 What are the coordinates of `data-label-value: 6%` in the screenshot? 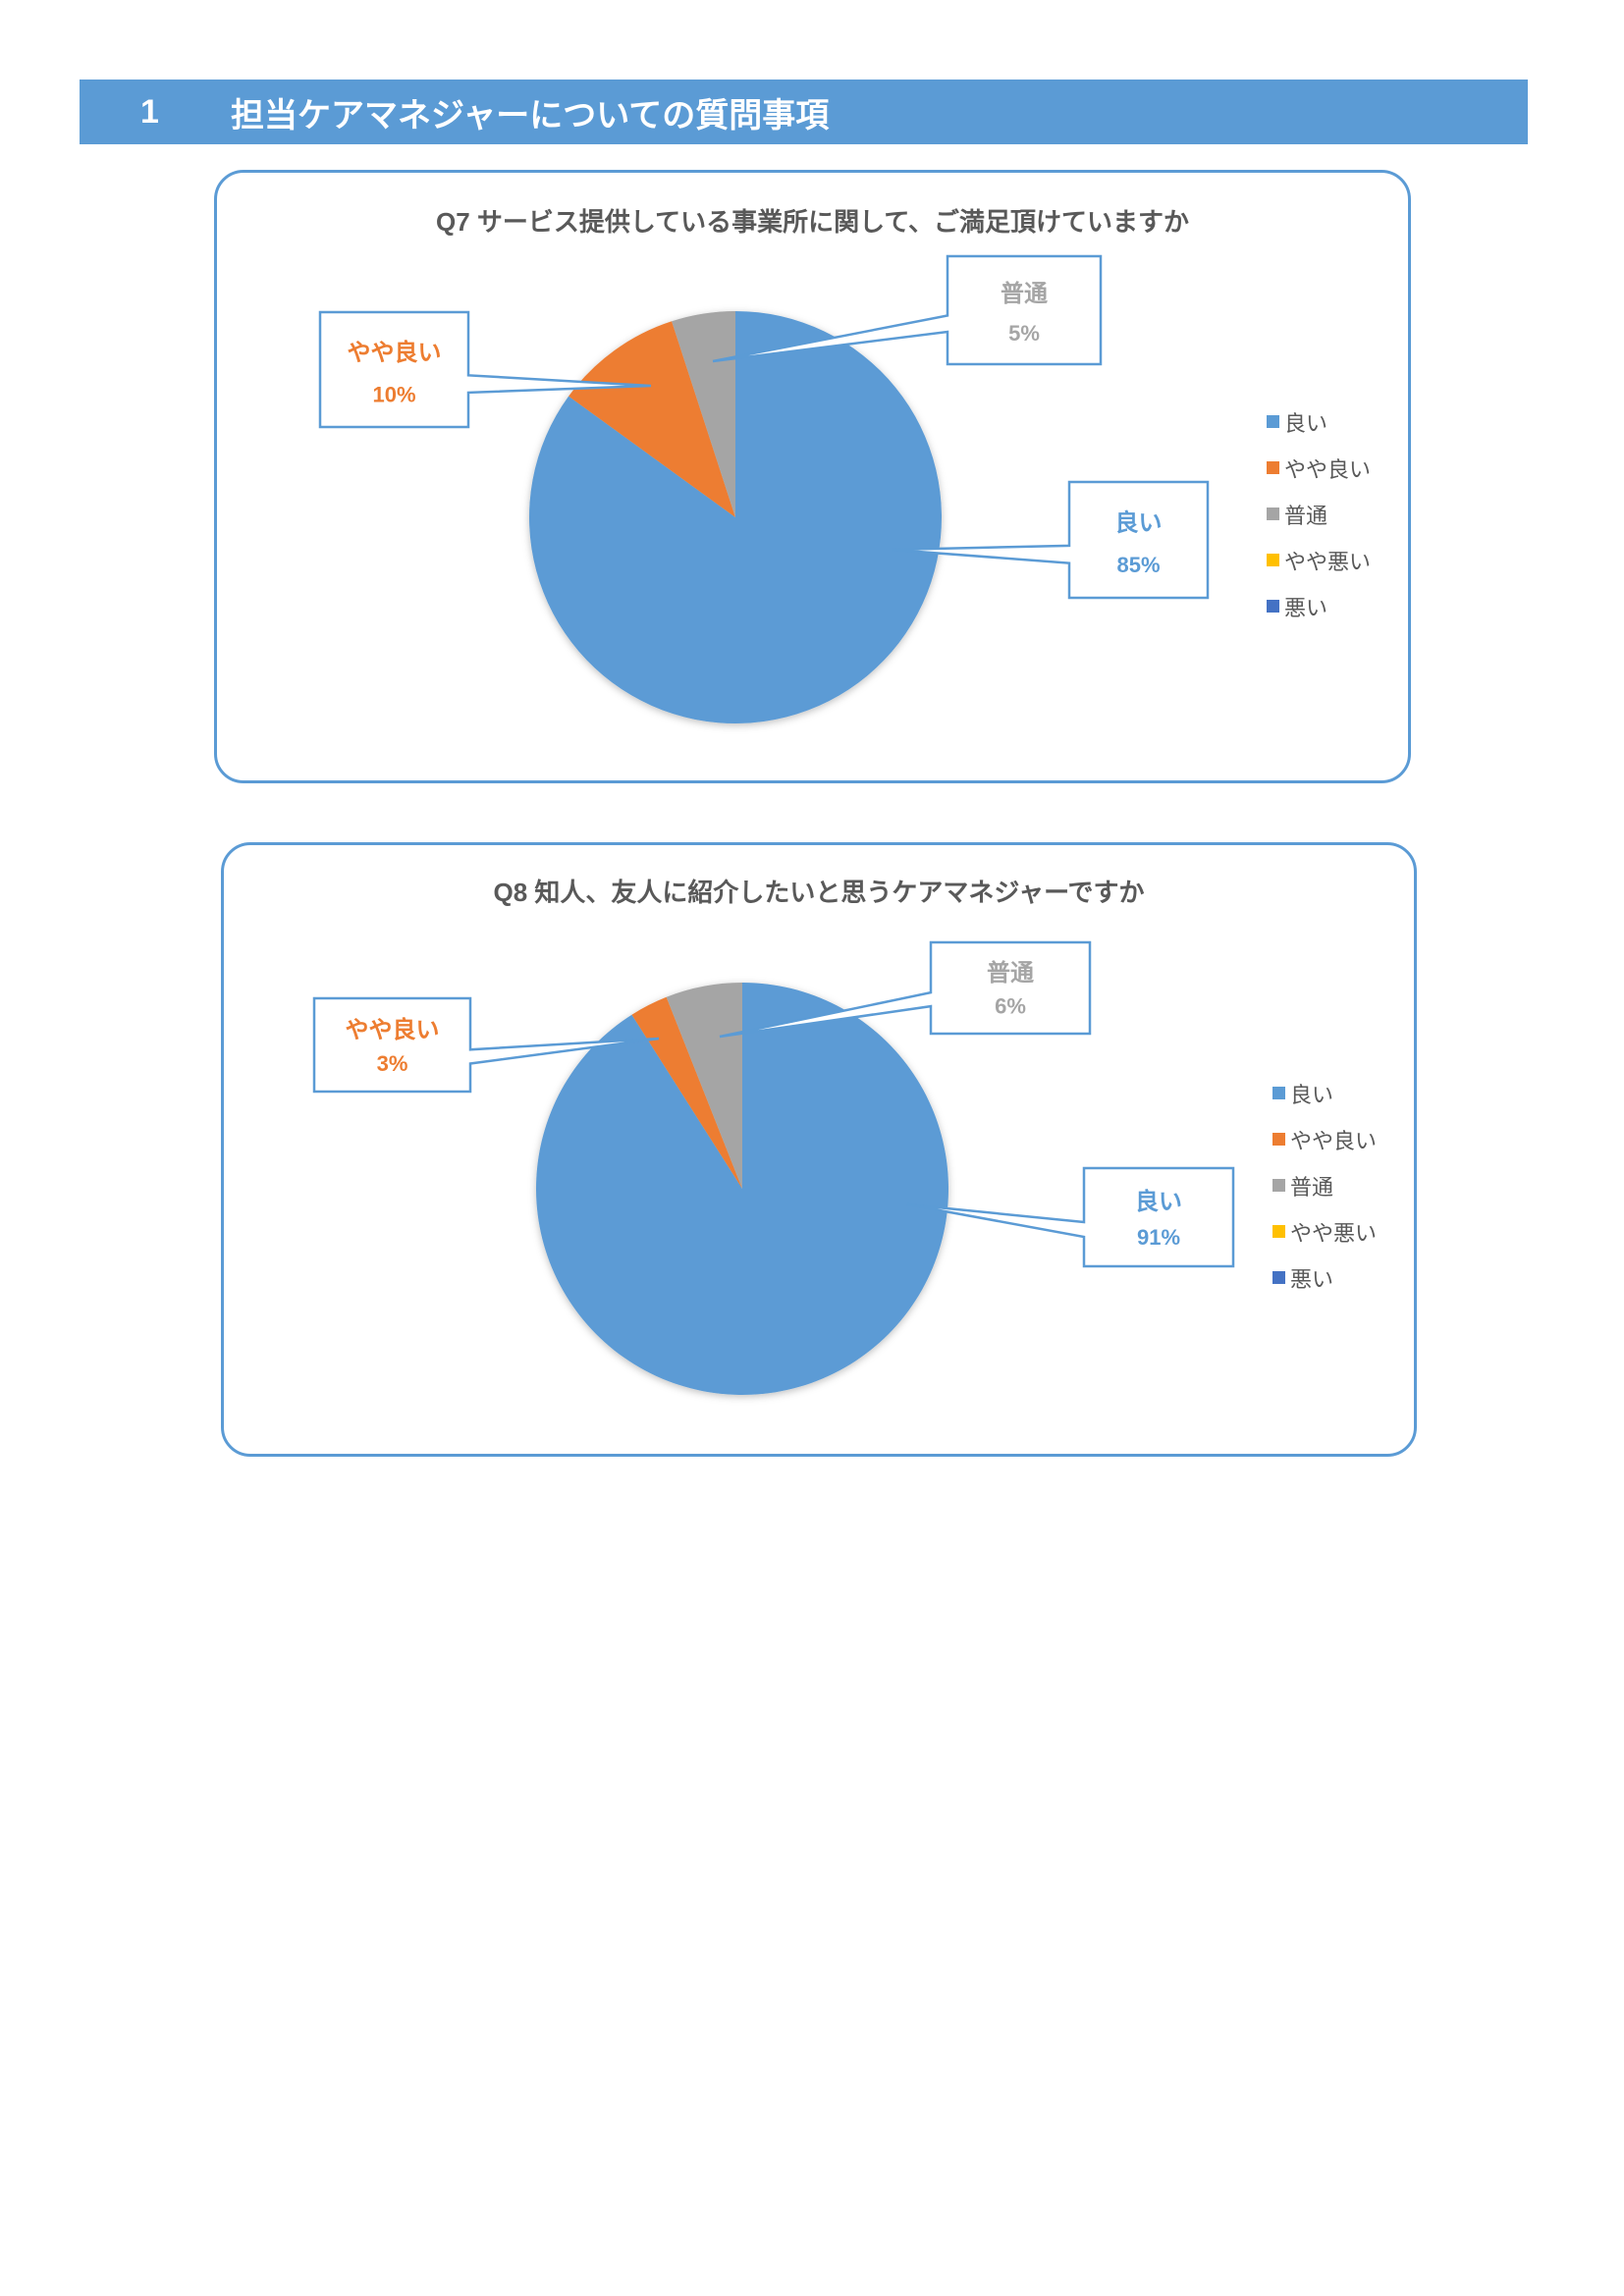 It's located at (1010, 1006).